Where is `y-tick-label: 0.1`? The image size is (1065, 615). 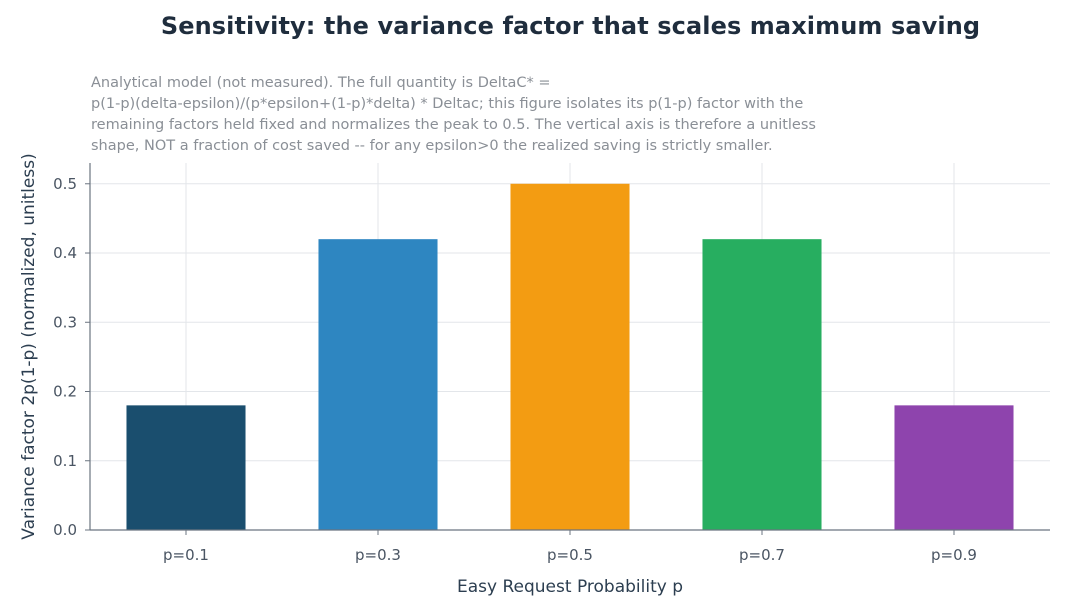
y-tick-label: 0.1 is located at coordinates (65, 461).